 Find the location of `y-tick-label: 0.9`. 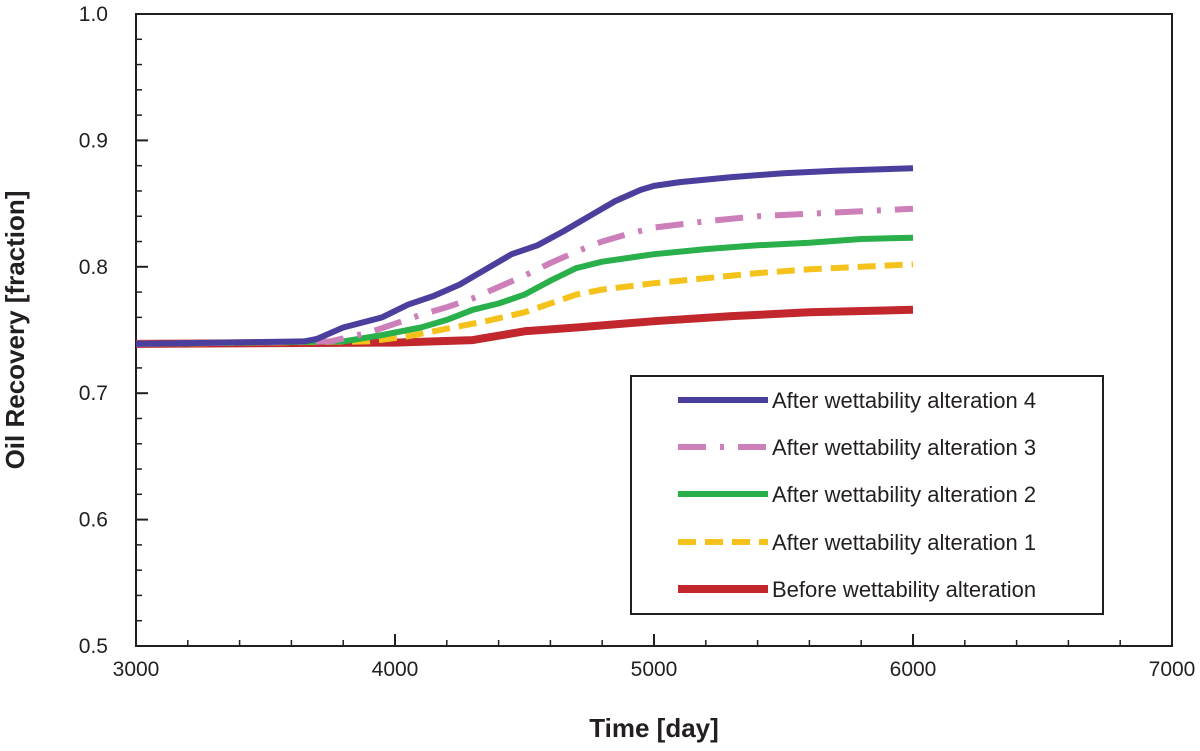

y-tick-label: 0.9 is located at coordinates (93, 140).